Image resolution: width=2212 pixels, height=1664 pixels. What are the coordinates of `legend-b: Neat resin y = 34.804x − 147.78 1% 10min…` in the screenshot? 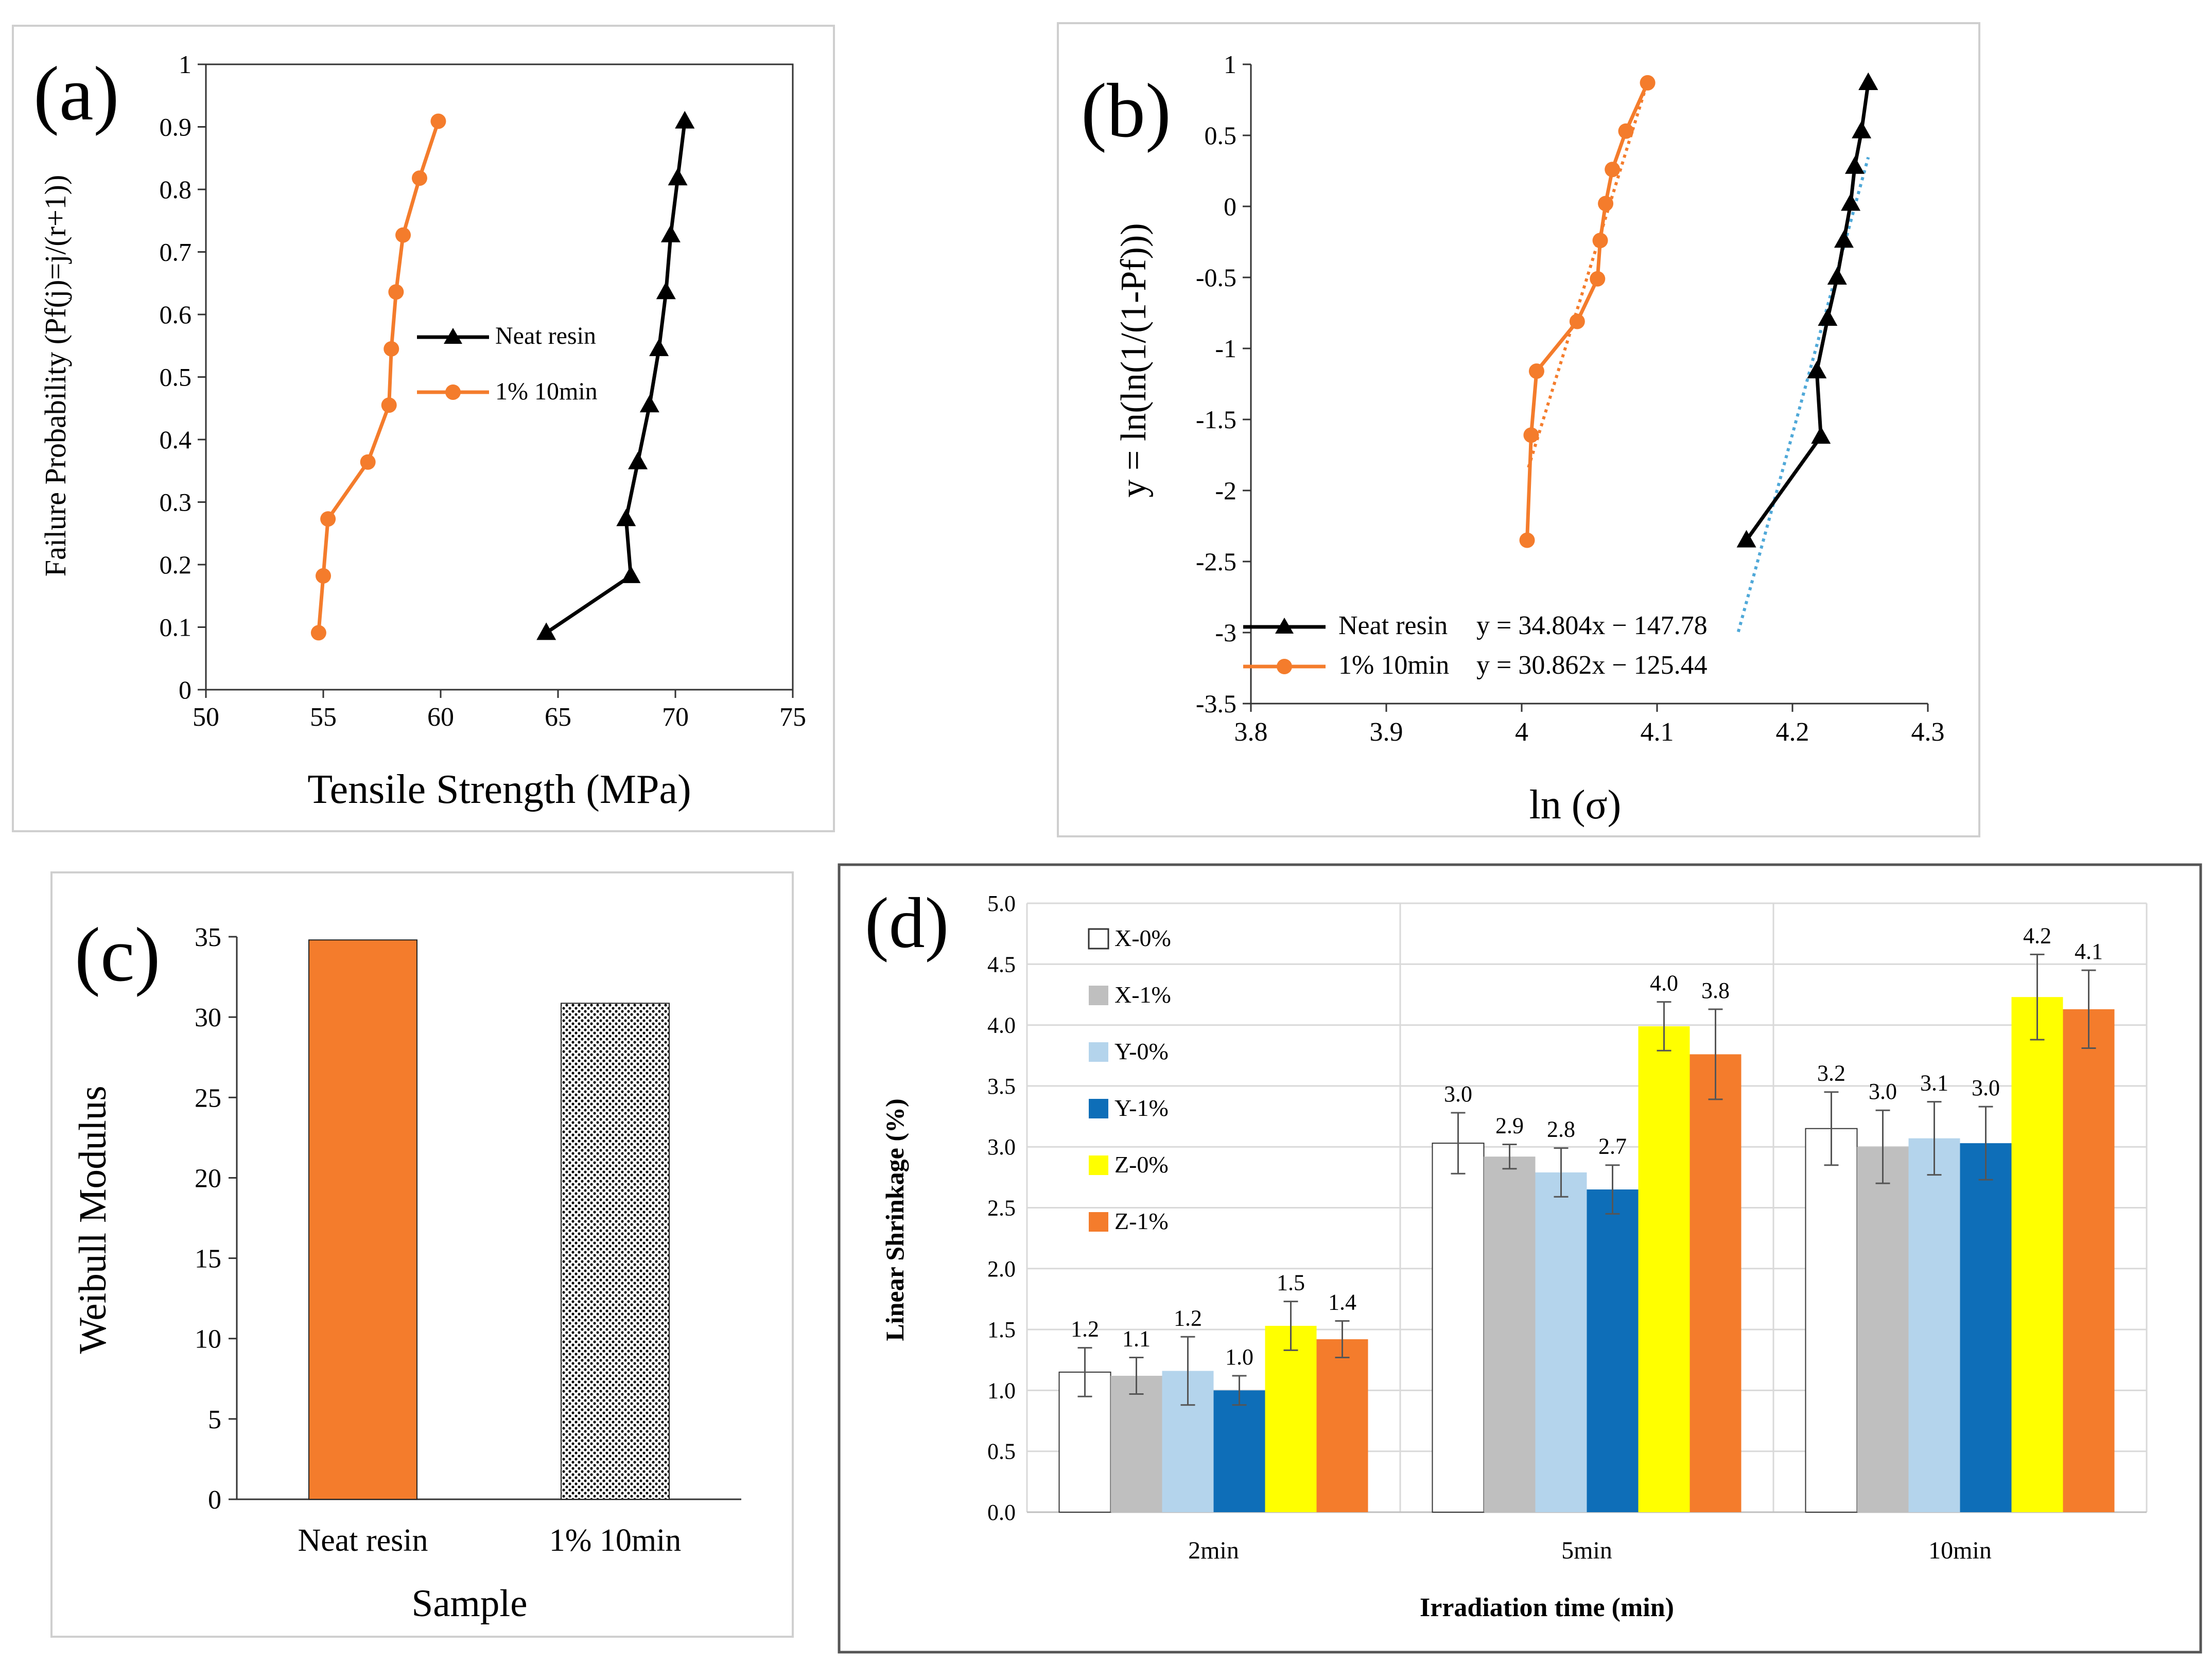 It's located at (1475, 645).